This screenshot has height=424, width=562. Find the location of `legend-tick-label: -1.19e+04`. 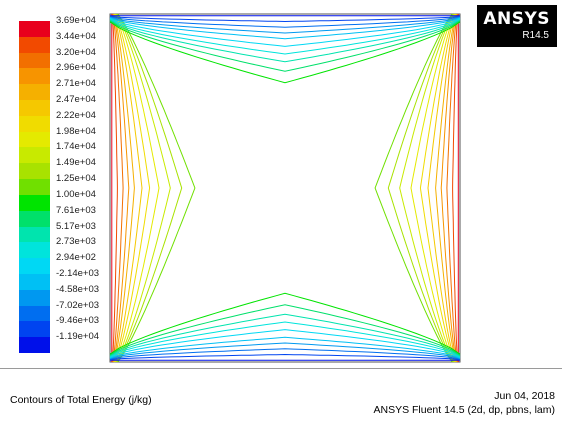

legend-tick-label: -1.19e+04 is located at coordinates (78, 337).